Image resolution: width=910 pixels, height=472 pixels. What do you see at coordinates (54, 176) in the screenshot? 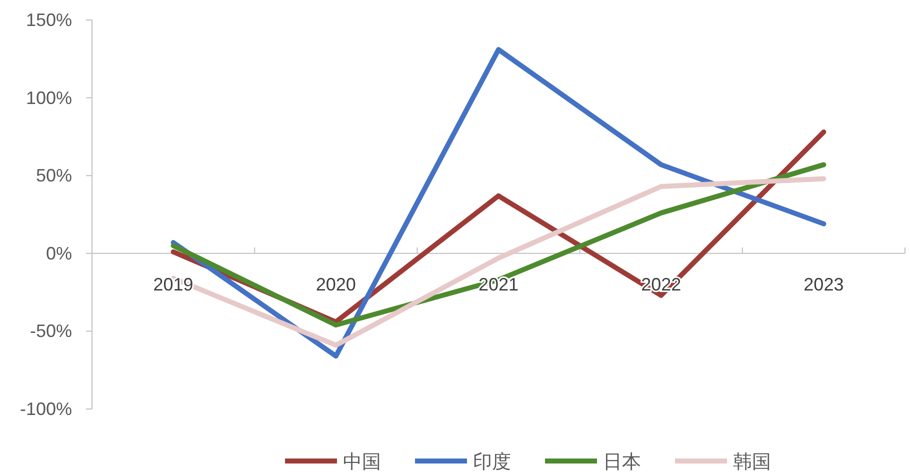
I see `y-tick-label: 50%` at bounding box center [54, 176].